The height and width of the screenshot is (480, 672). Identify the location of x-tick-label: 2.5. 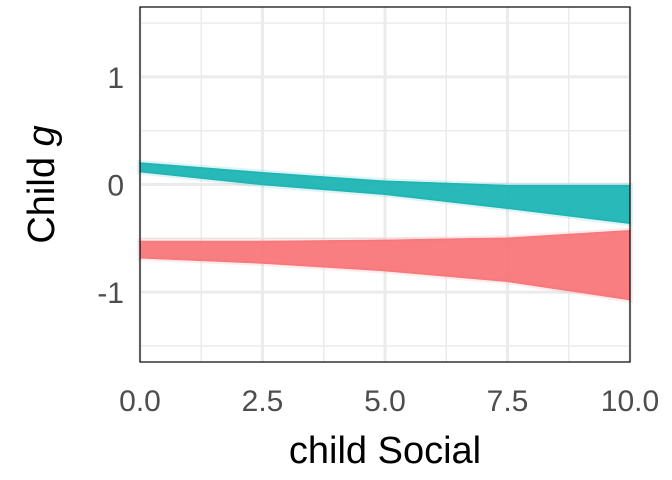
(263, 401).